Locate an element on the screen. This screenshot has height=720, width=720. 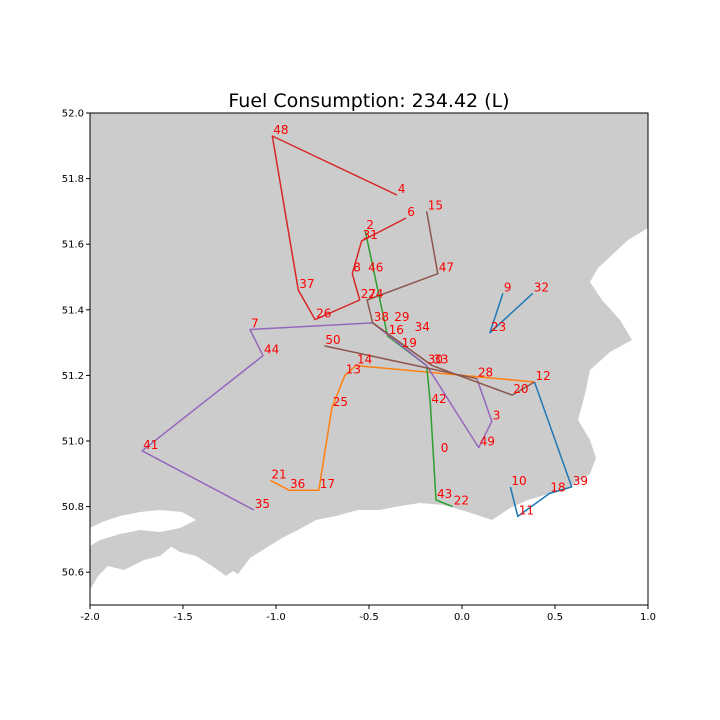
x-tick-label: -0.5 is located at coordinates (369, 617).